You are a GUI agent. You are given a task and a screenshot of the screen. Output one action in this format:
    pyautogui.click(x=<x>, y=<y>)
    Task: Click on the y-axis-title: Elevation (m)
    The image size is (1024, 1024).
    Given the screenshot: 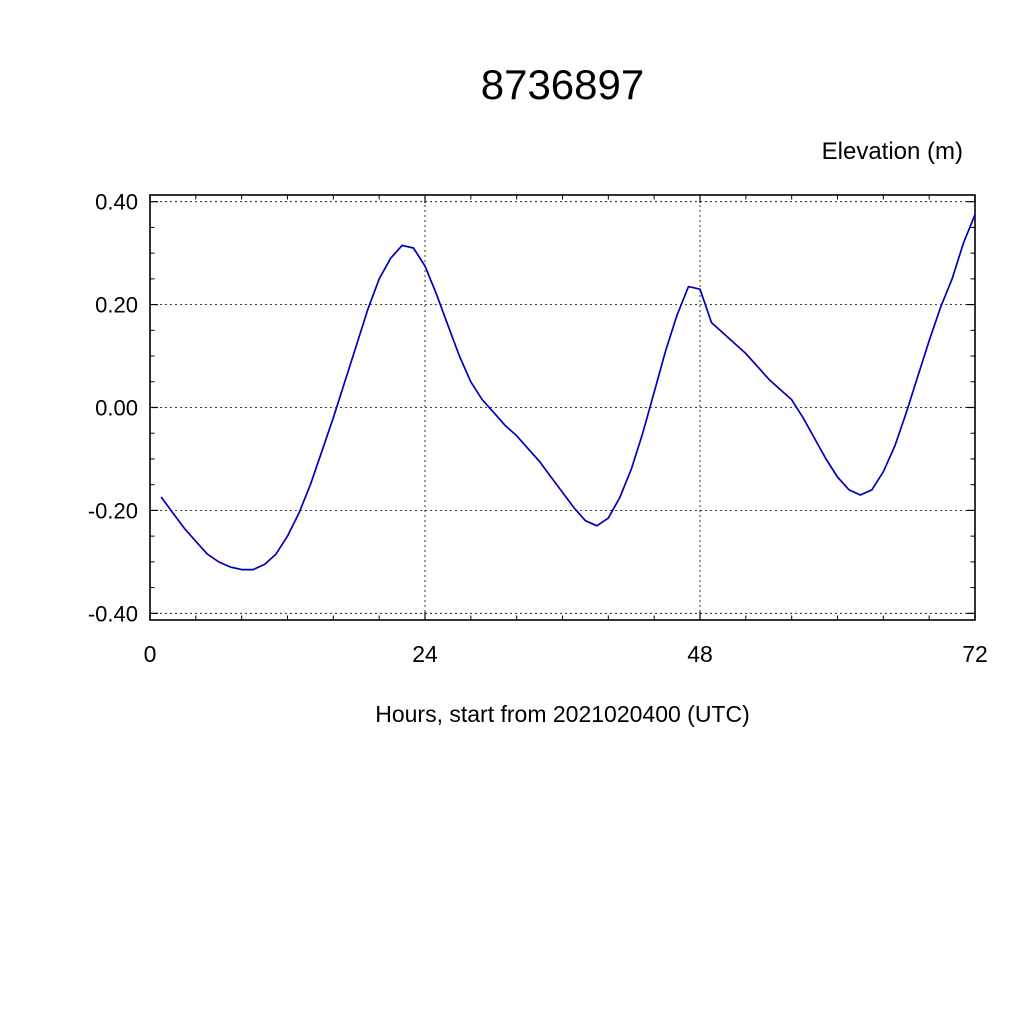 What is the action you would take?
    pyautogui.click(x=892, y=151)
    